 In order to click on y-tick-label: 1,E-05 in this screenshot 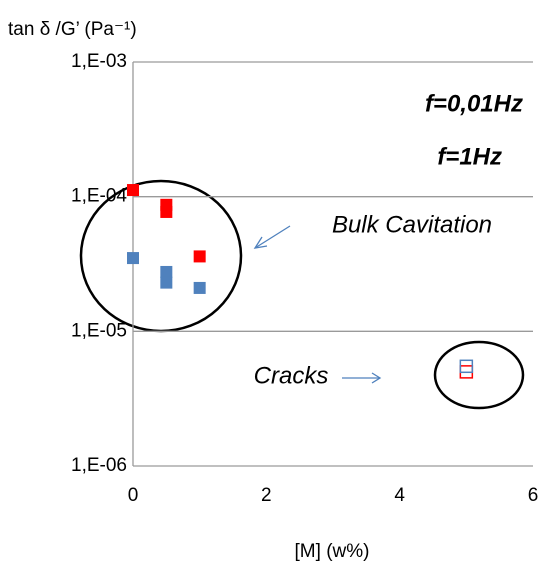, I will do `click(99, 330)`.